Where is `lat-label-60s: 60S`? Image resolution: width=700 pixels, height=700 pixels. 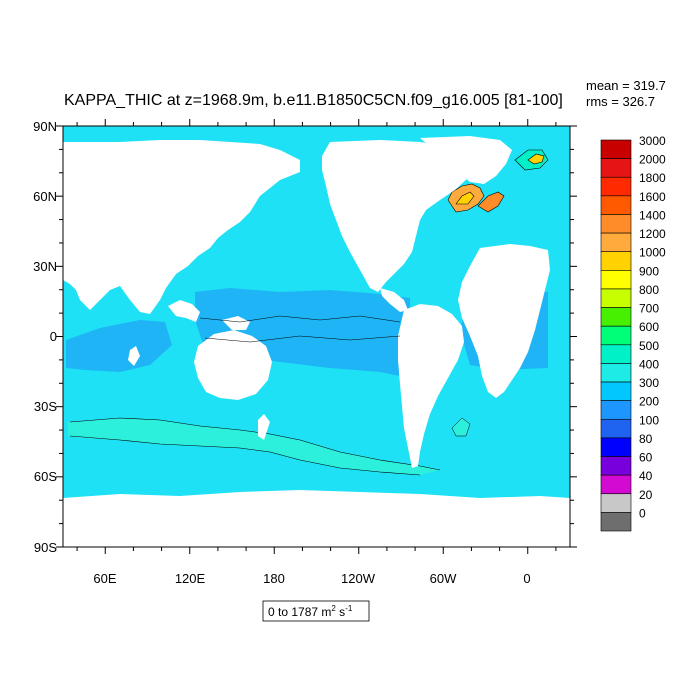
lat-label-60s: 60S is located at coordinates (45, 476).